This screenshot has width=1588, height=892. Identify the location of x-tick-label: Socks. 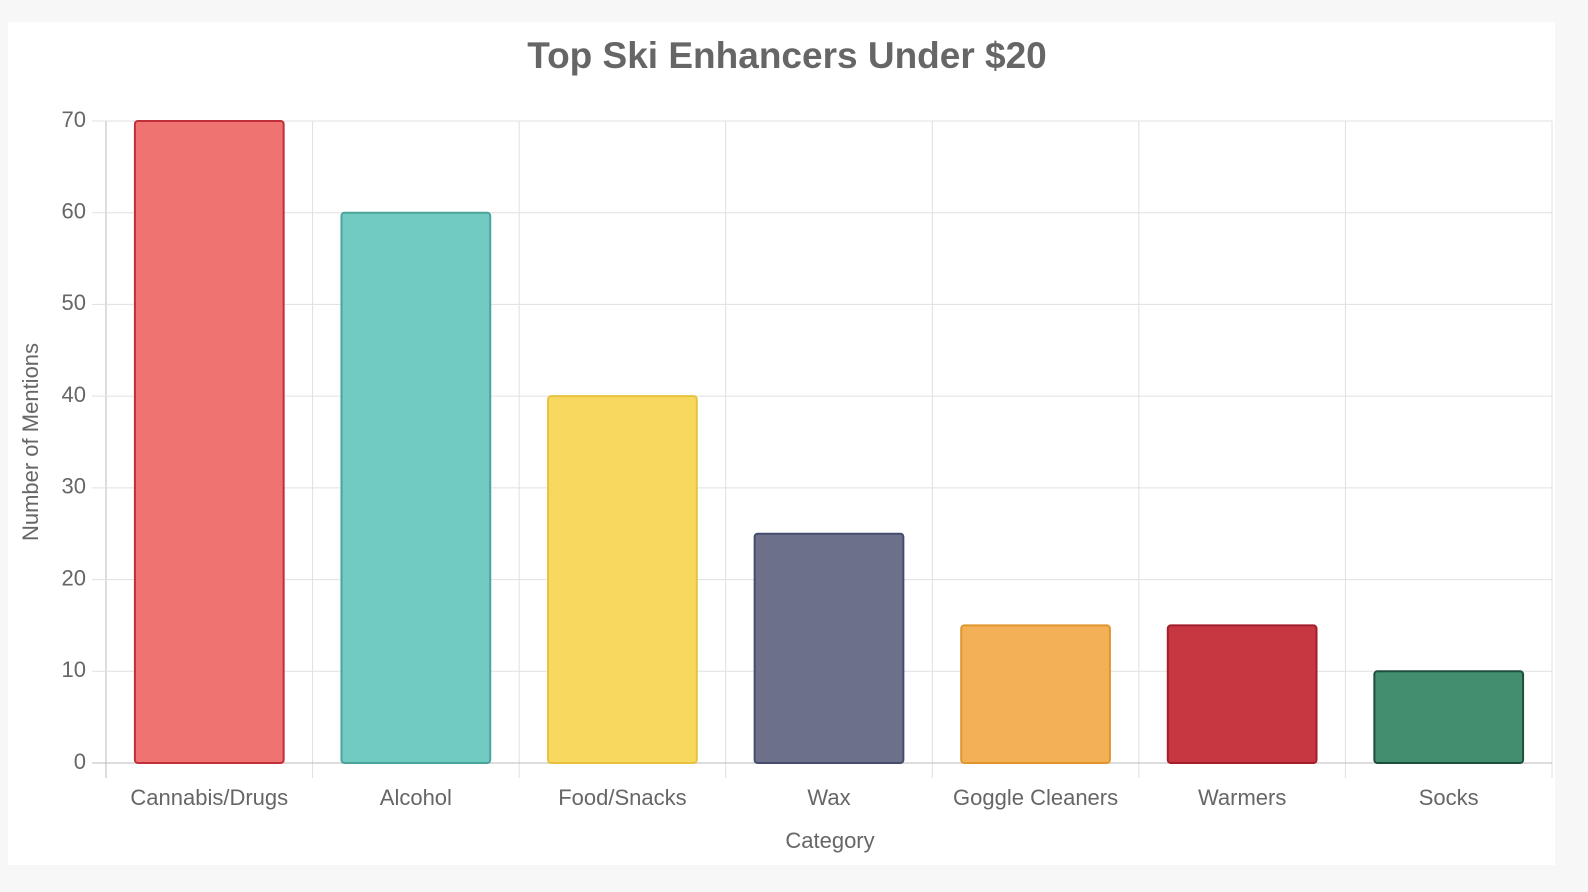
(1449, 797).